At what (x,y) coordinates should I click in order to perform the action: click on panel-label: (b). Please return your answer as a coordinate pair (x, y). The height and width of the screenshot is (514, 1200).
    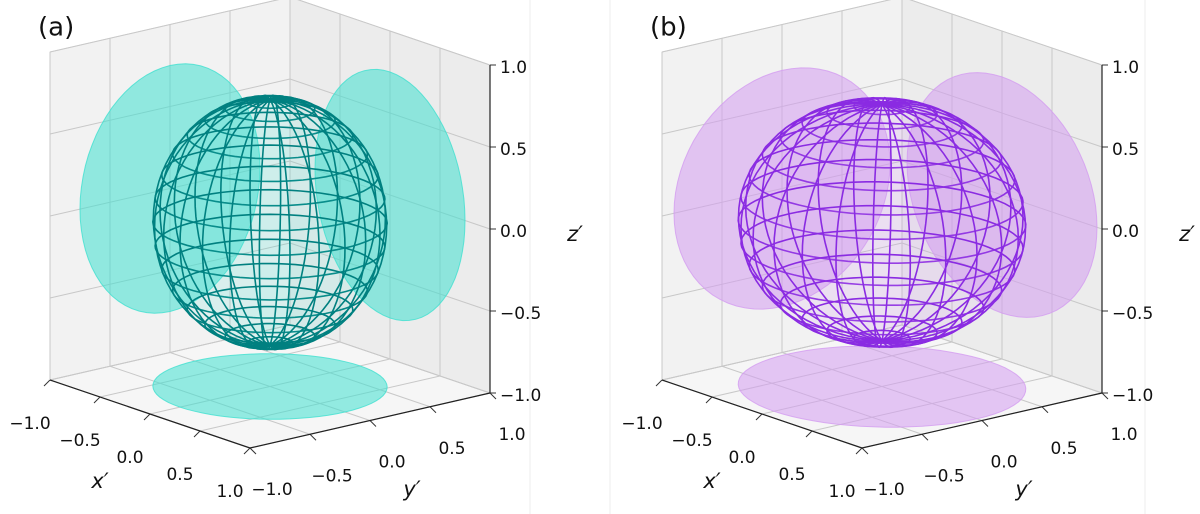
    Looking at the image, I should click on (668, 28).